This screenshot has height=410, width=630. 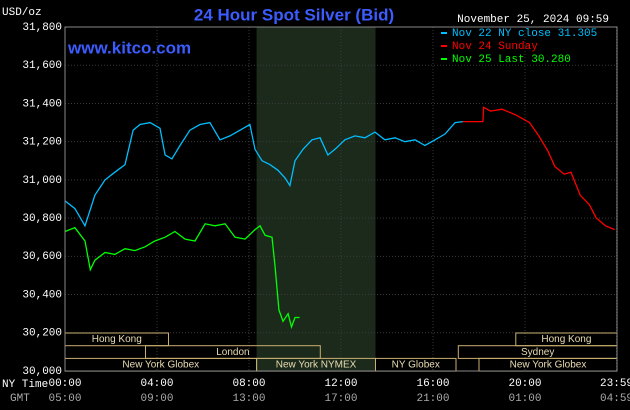 What do you see at coordinates (416, 365) in the screenshot?
I see `session-label: NY Globex` at bounding box center [416, 365].